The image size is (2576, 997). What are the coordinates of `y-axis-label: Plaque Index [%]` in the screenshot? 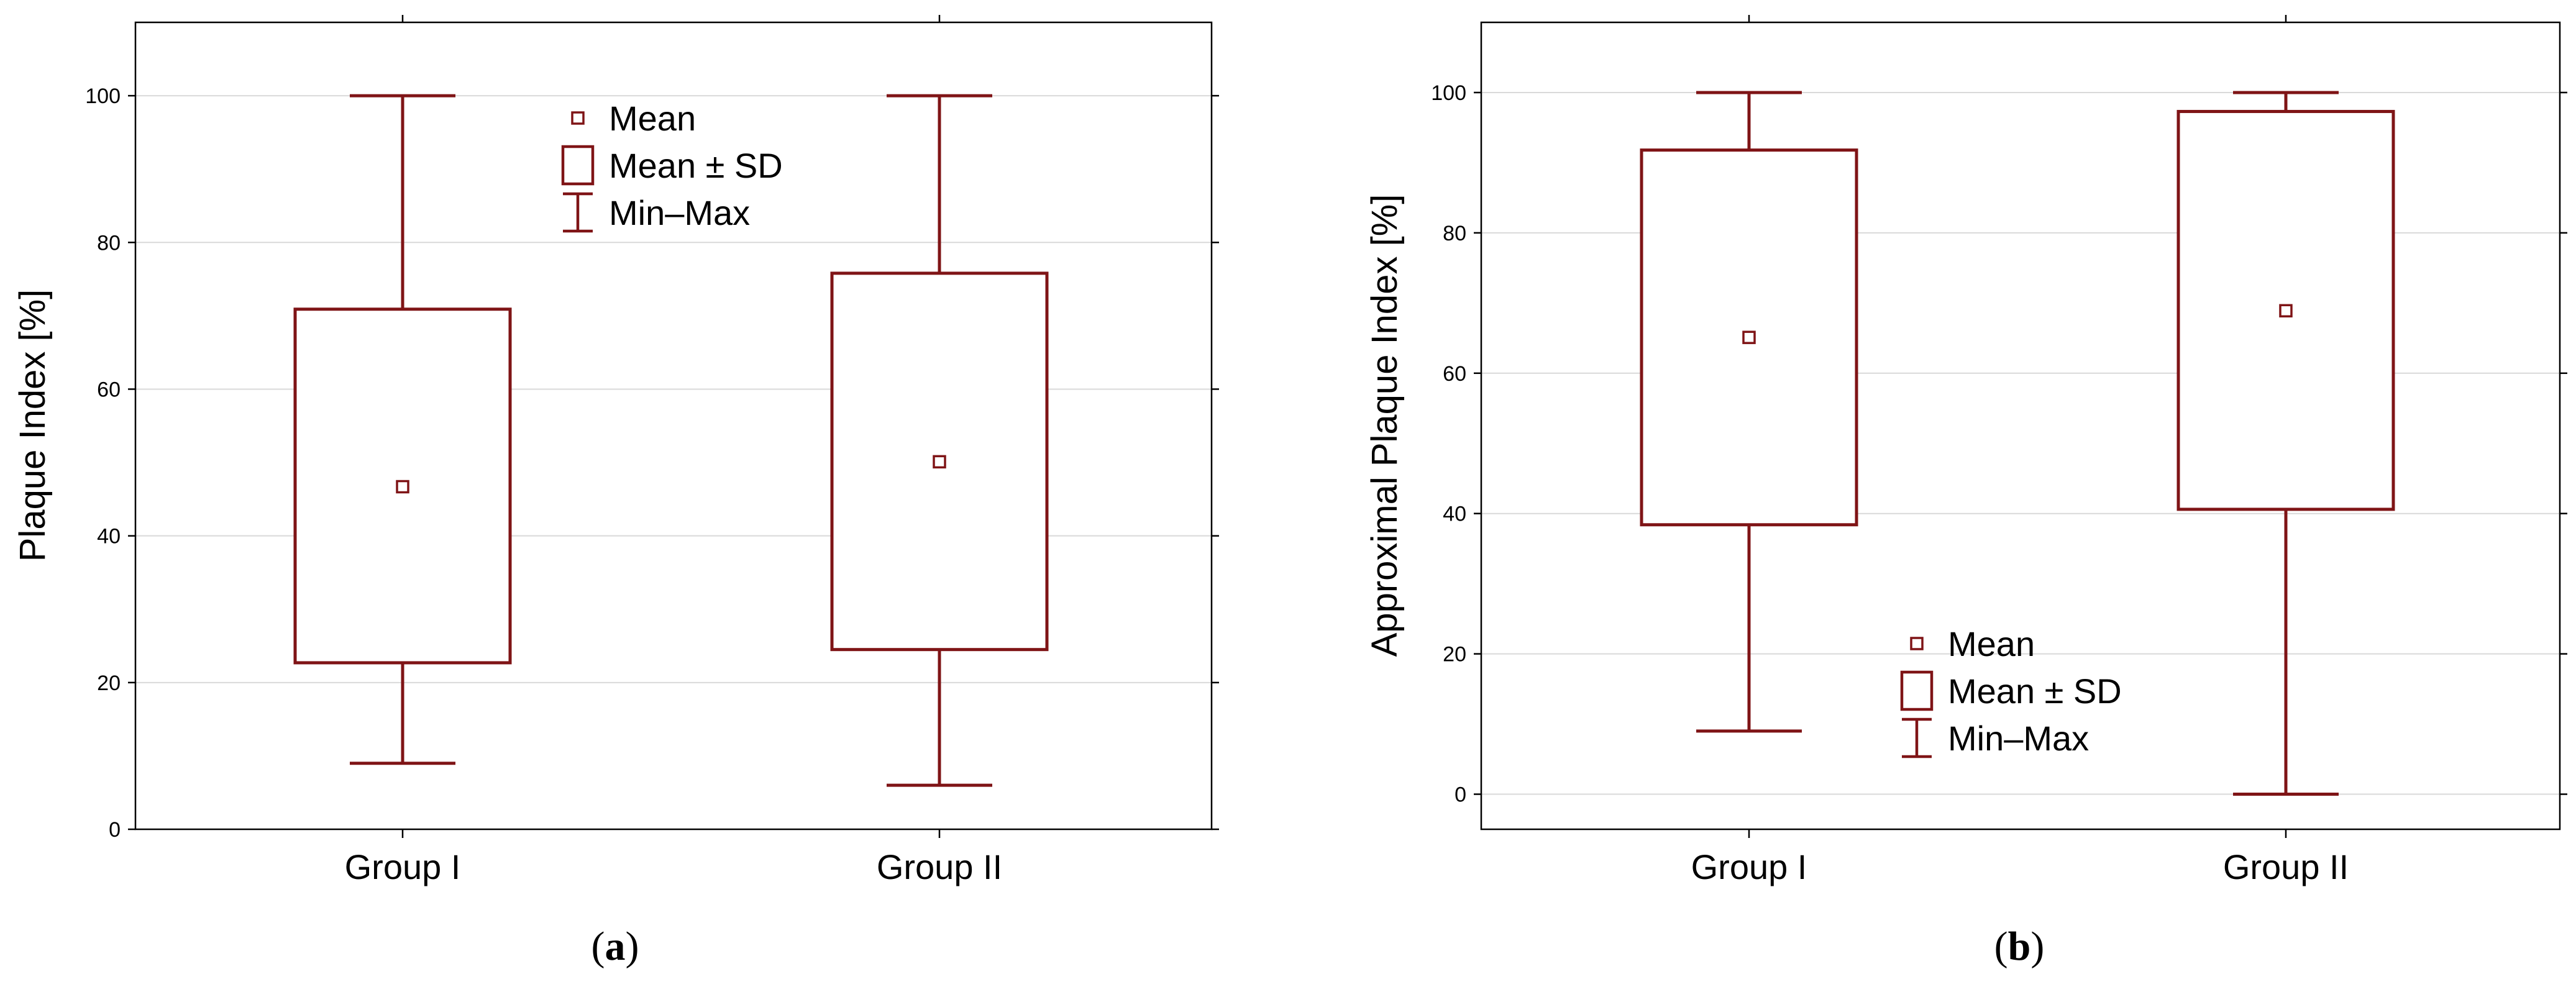 It's located at (32, 425).